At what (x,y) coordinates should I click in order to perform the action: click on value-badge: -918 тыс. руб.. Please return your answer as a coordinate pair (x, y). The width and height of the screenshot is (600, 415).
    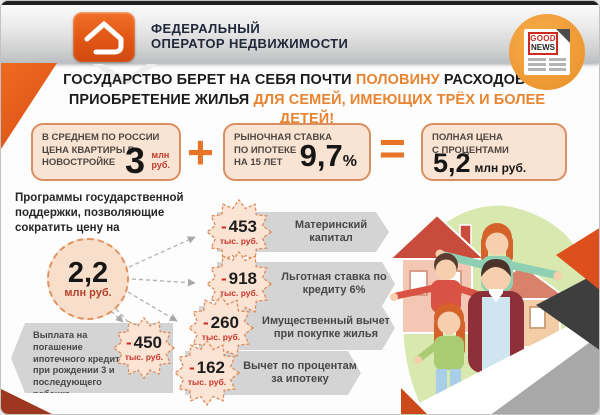
    Looking at the image, I should click on (239, 284).